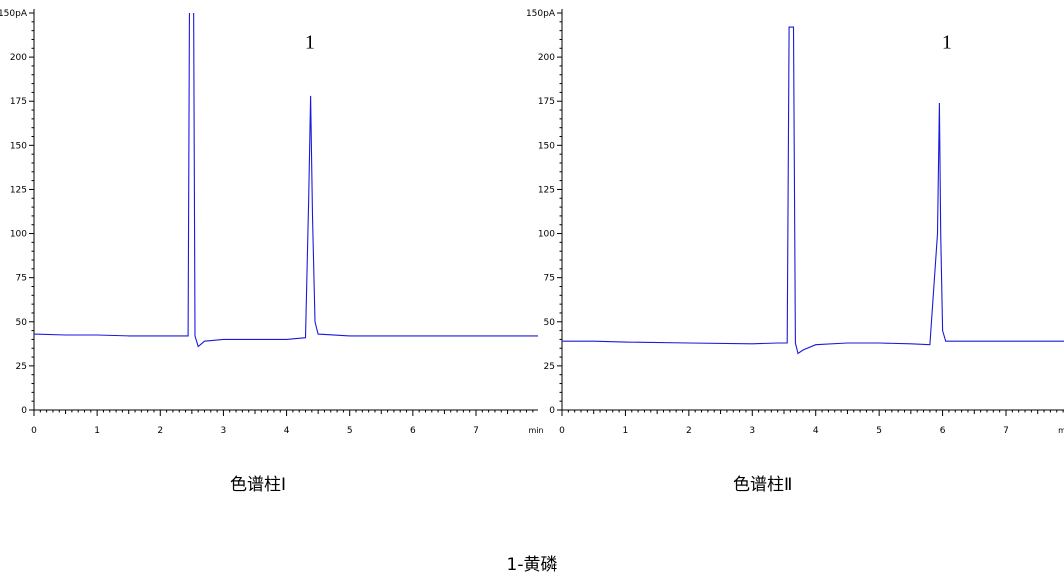  Describe the element at coordinates (535, 430) in the screenshot. I see `x-unit-label: min` at that location.